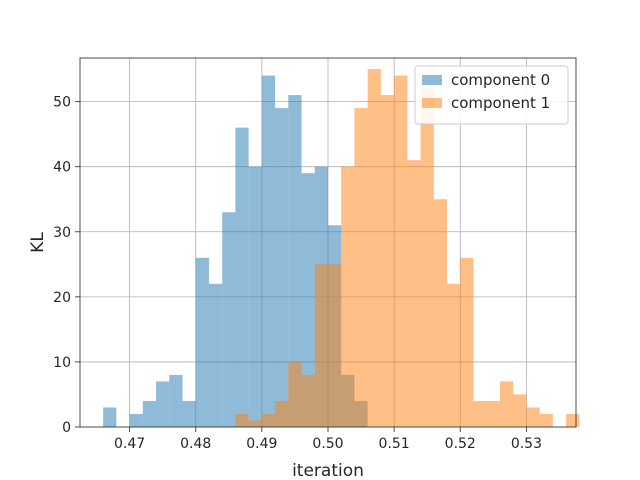  What do you see at coordinates (66, 428) in the screenshot?
I see `y-tick-label: 0` at bounding box center [66, 428].